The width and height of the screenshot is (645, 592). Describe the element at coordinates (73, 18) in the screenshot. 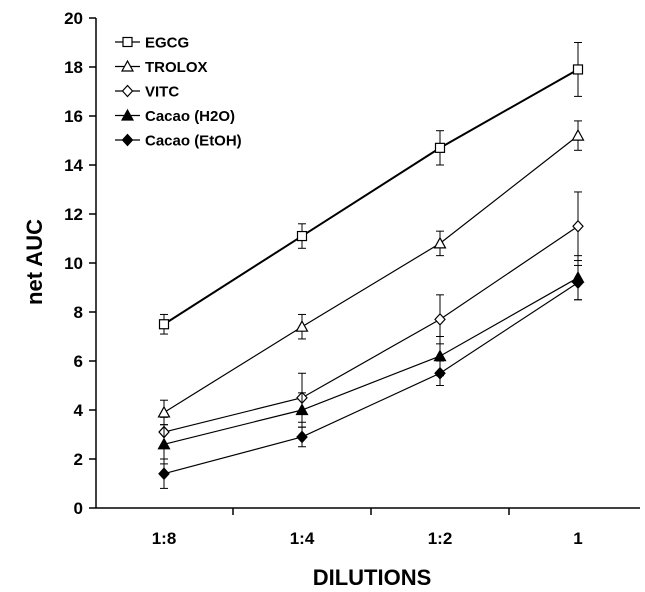

I see `y-tick-label: 20` at that location.